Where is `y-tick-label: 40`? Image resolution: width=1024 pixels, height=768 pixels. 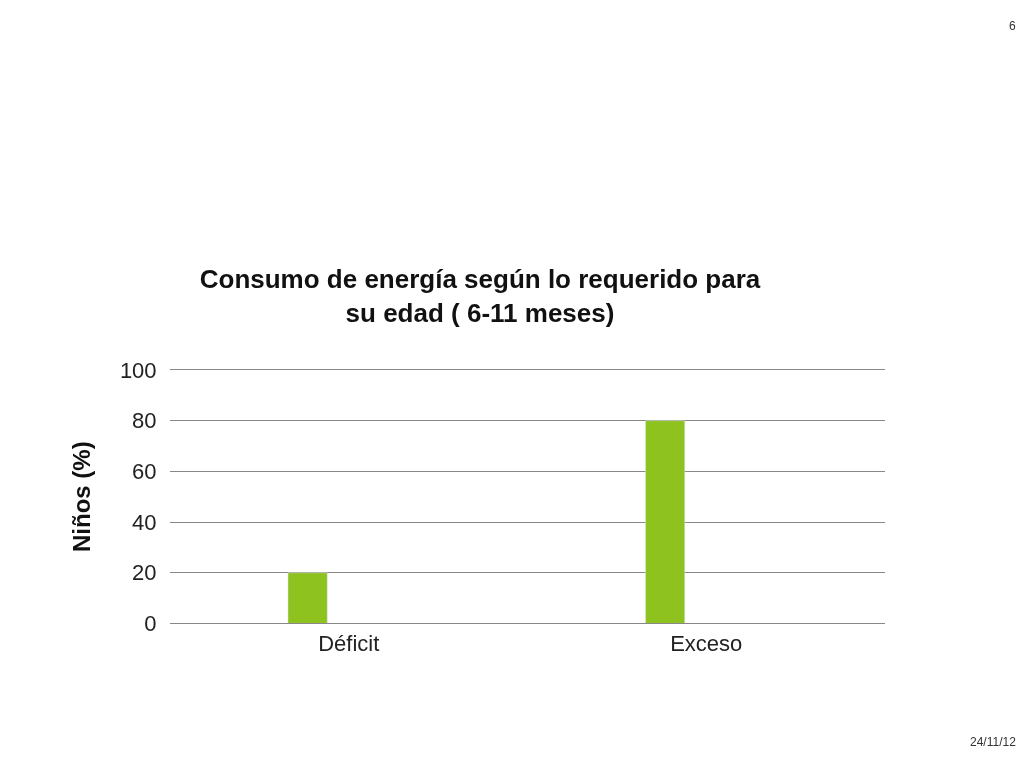 y-tick-label: 40 is located at coordinates (144, 522).